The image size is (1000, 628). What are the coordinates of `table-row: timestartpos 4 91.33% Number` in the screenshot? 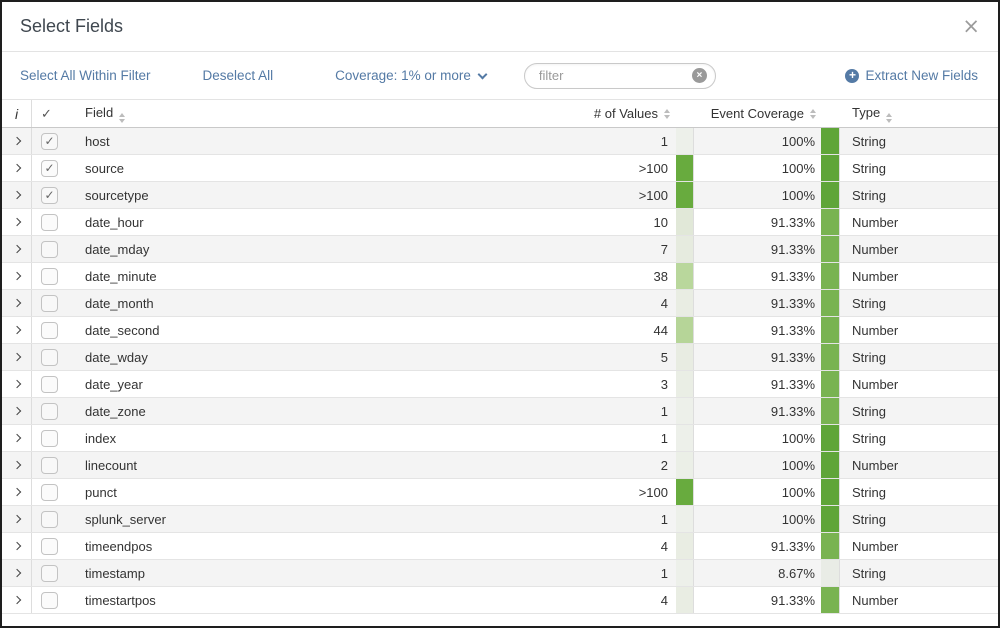 It's located at (500, 600).